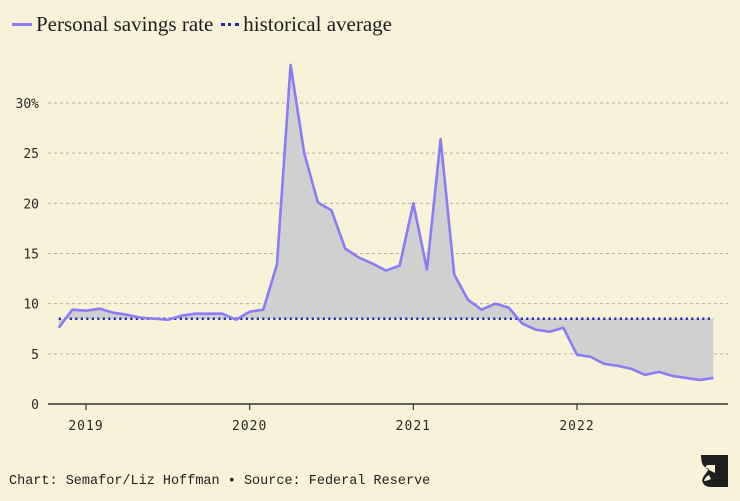 The width and height of the screenshot is (740, 501). I want to click on y-tick-label: 5, so click(35, 355).